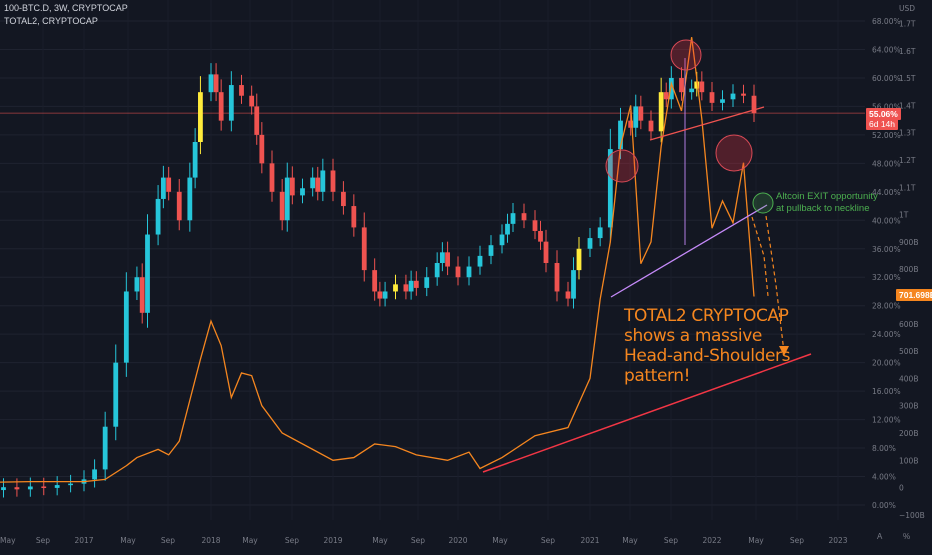 The image size is (932, 555). Describe the element at coordinates (886, 220) in the screenshot. I see `left-tick-label: 40.00%` at that location.